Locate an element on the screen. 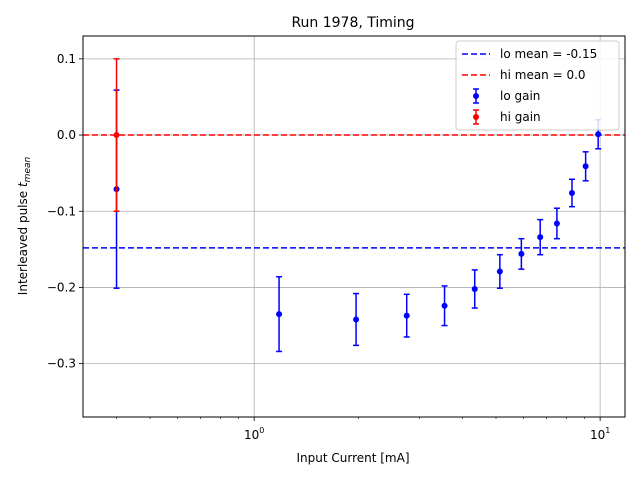  y-tick-label: 0.0 is located at coordinates (66, 135).